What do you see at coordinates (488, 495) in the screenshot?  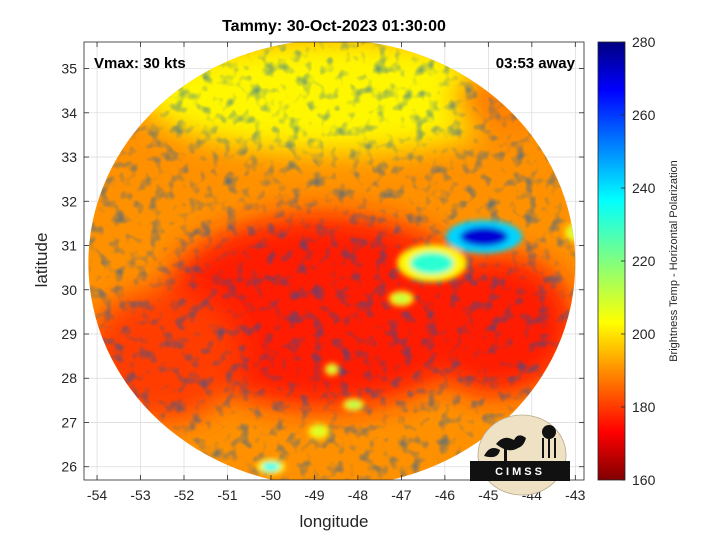 I see `x-tick-label: -45` at bounding box center [488, 495].